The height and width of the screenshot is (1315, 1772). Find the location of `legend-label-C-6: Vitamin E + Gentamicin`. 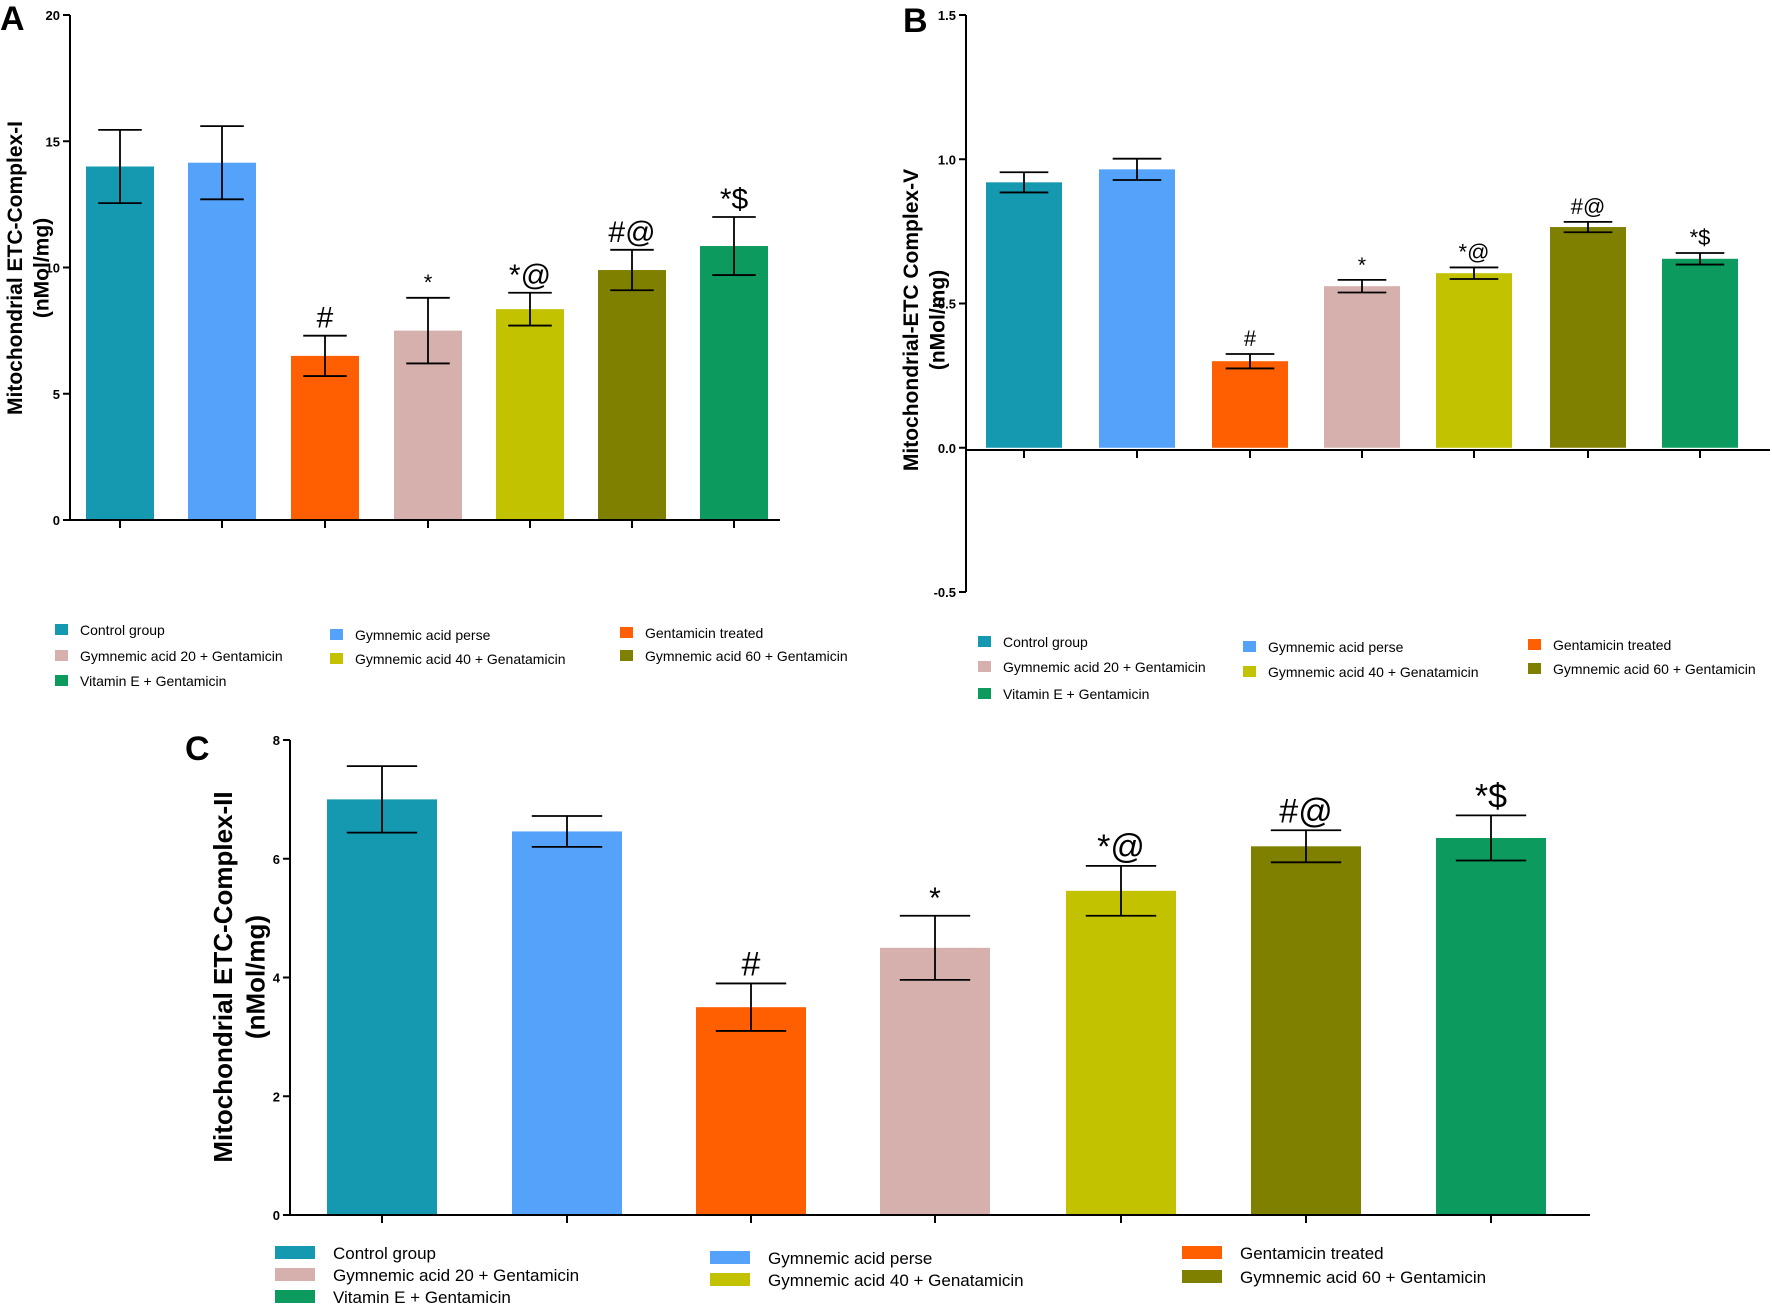

legend-label-C-6: Vitamin E + Gentamicin is located at coordinates (422, 1297).